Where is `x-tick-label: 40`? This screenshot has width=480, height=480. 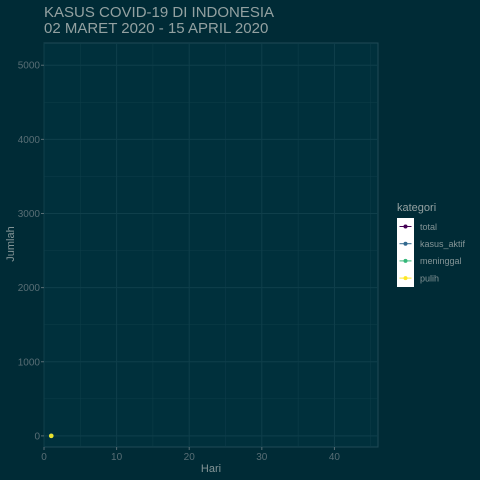
x-tick-label: 40 is located at coordinates (335, 457).